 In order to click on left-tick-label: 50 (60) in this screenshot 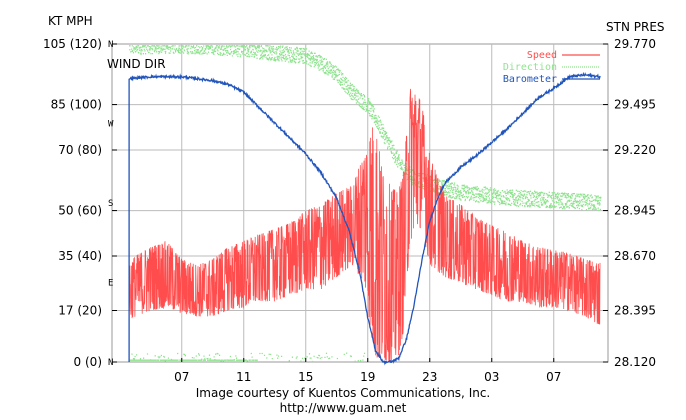, I will do `click(80, 211)`.